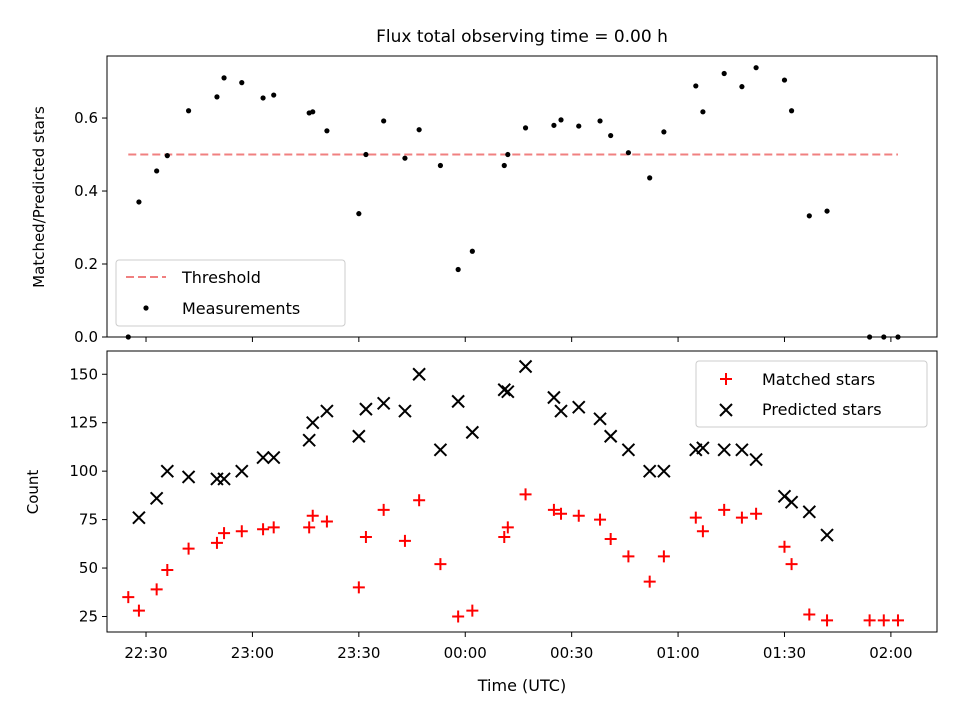  I want to click on top-y-tick-label: 0.2, so click(86, 264).